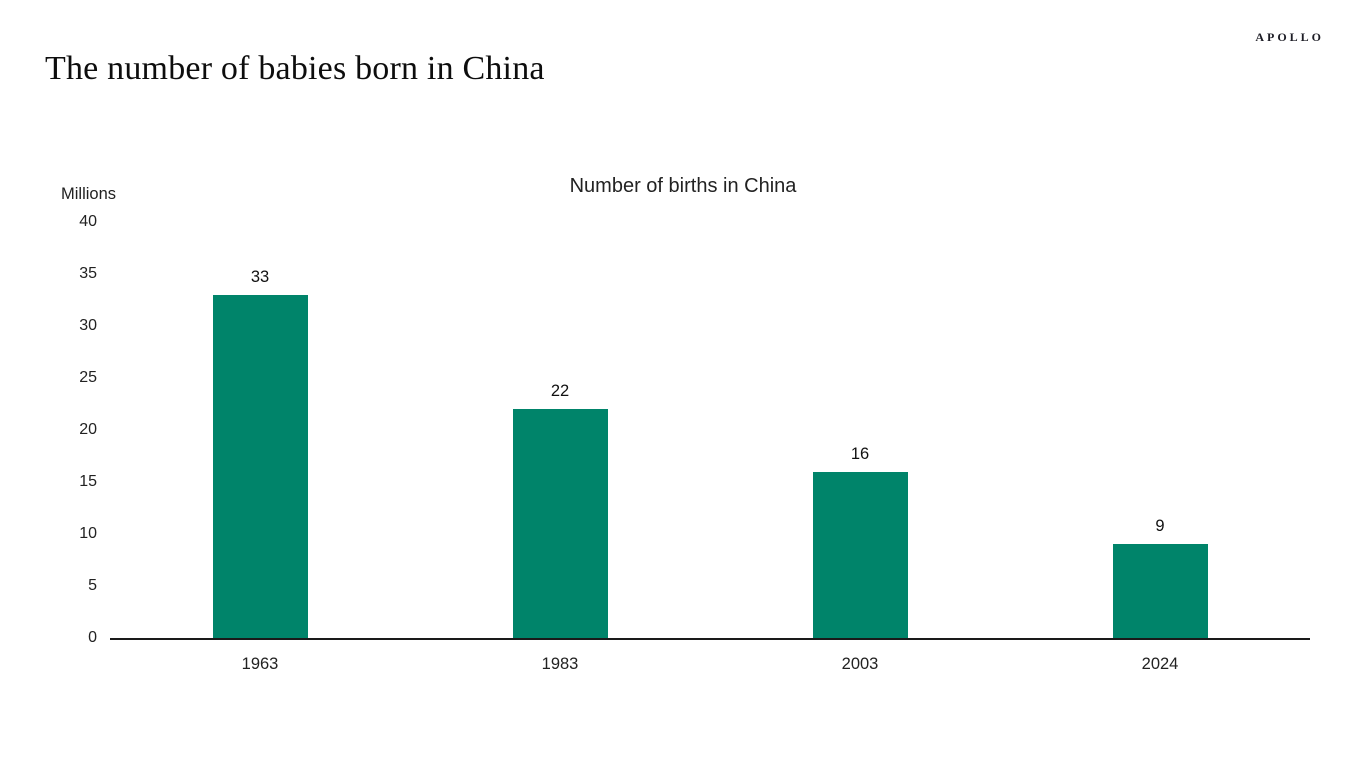  What do you see at coordinates (88, 533) in the screenshot?
I see `y-tick-label: 10` at bounding box center [88, 533].